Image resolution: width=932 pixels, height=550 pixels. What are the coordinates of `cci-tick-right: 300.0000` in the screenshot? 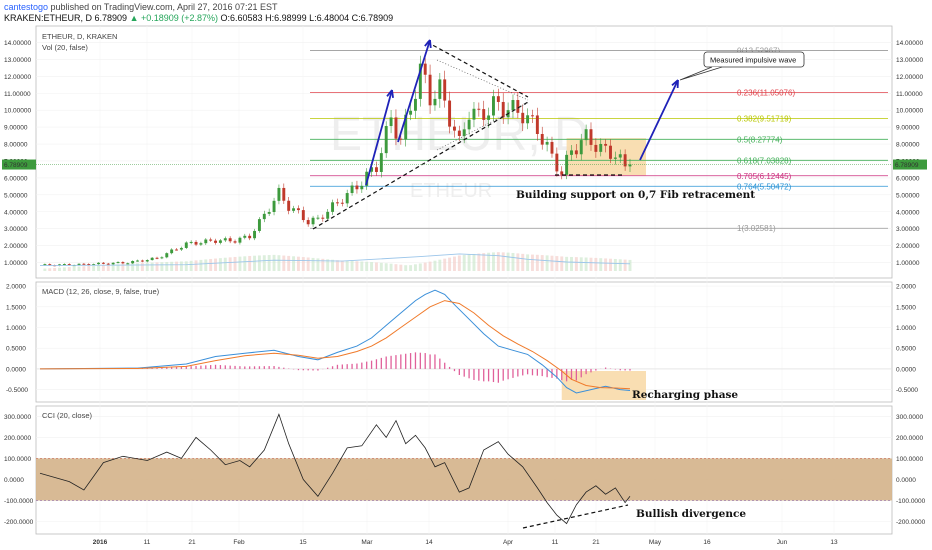 It's located at (909, 417).